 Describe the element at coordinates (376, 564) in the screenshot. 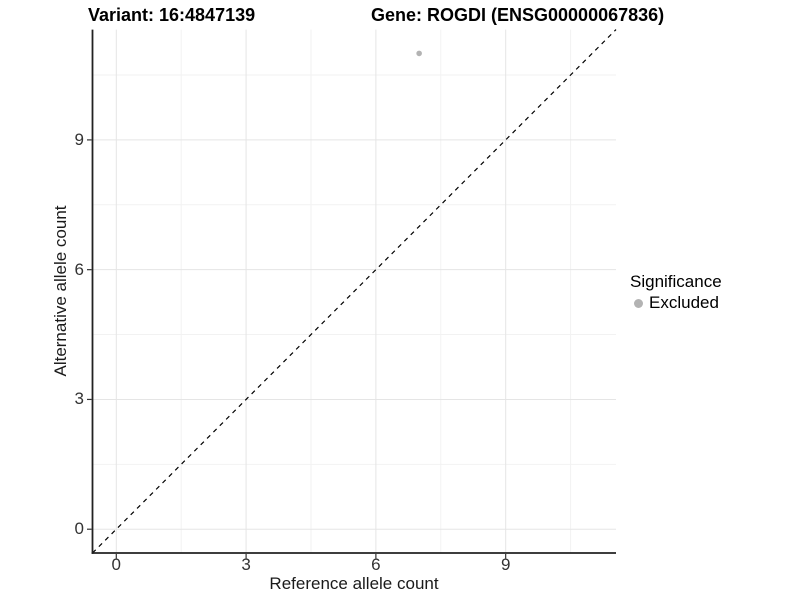

I see `x-tick-label: 6` at that location.